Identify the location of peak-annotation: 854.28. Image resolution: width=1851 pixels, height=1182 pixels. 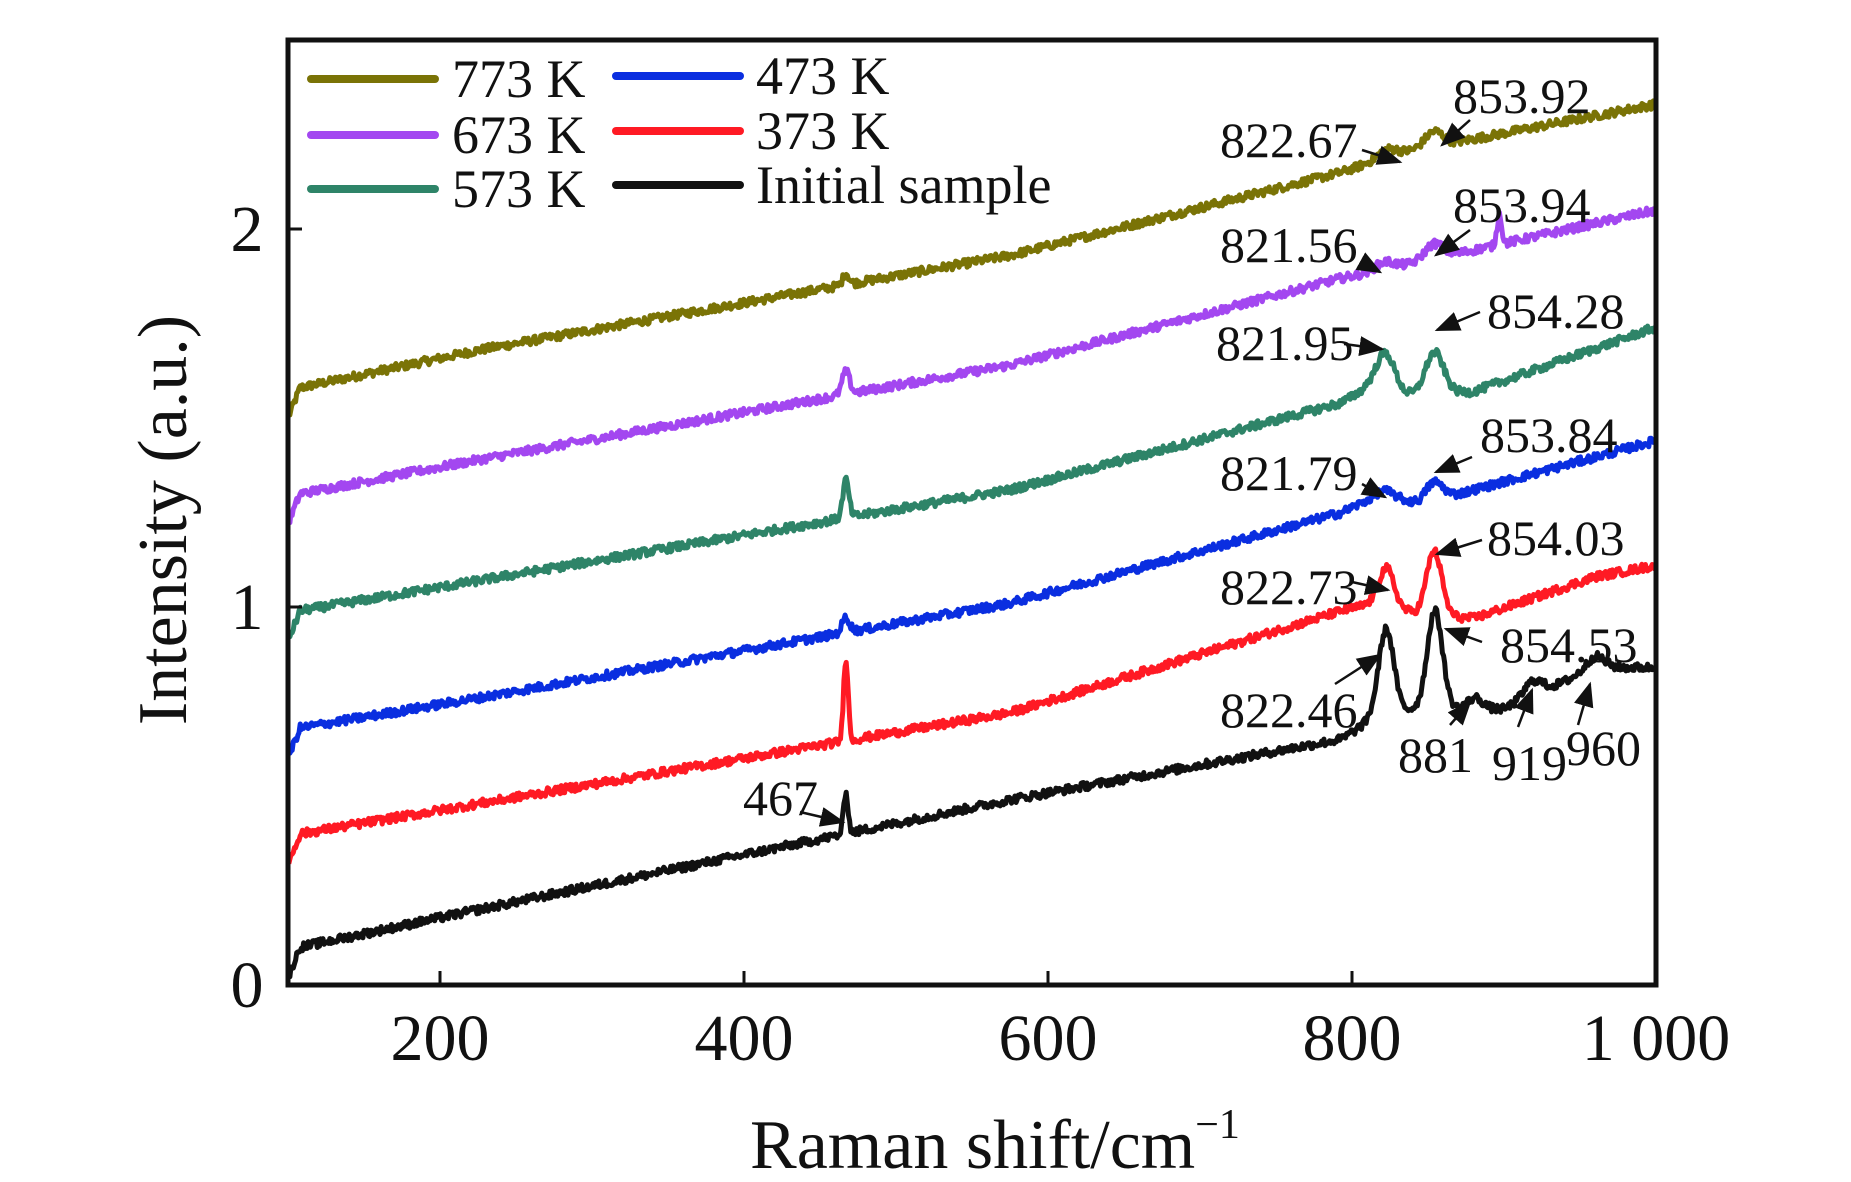
(1529, 311).